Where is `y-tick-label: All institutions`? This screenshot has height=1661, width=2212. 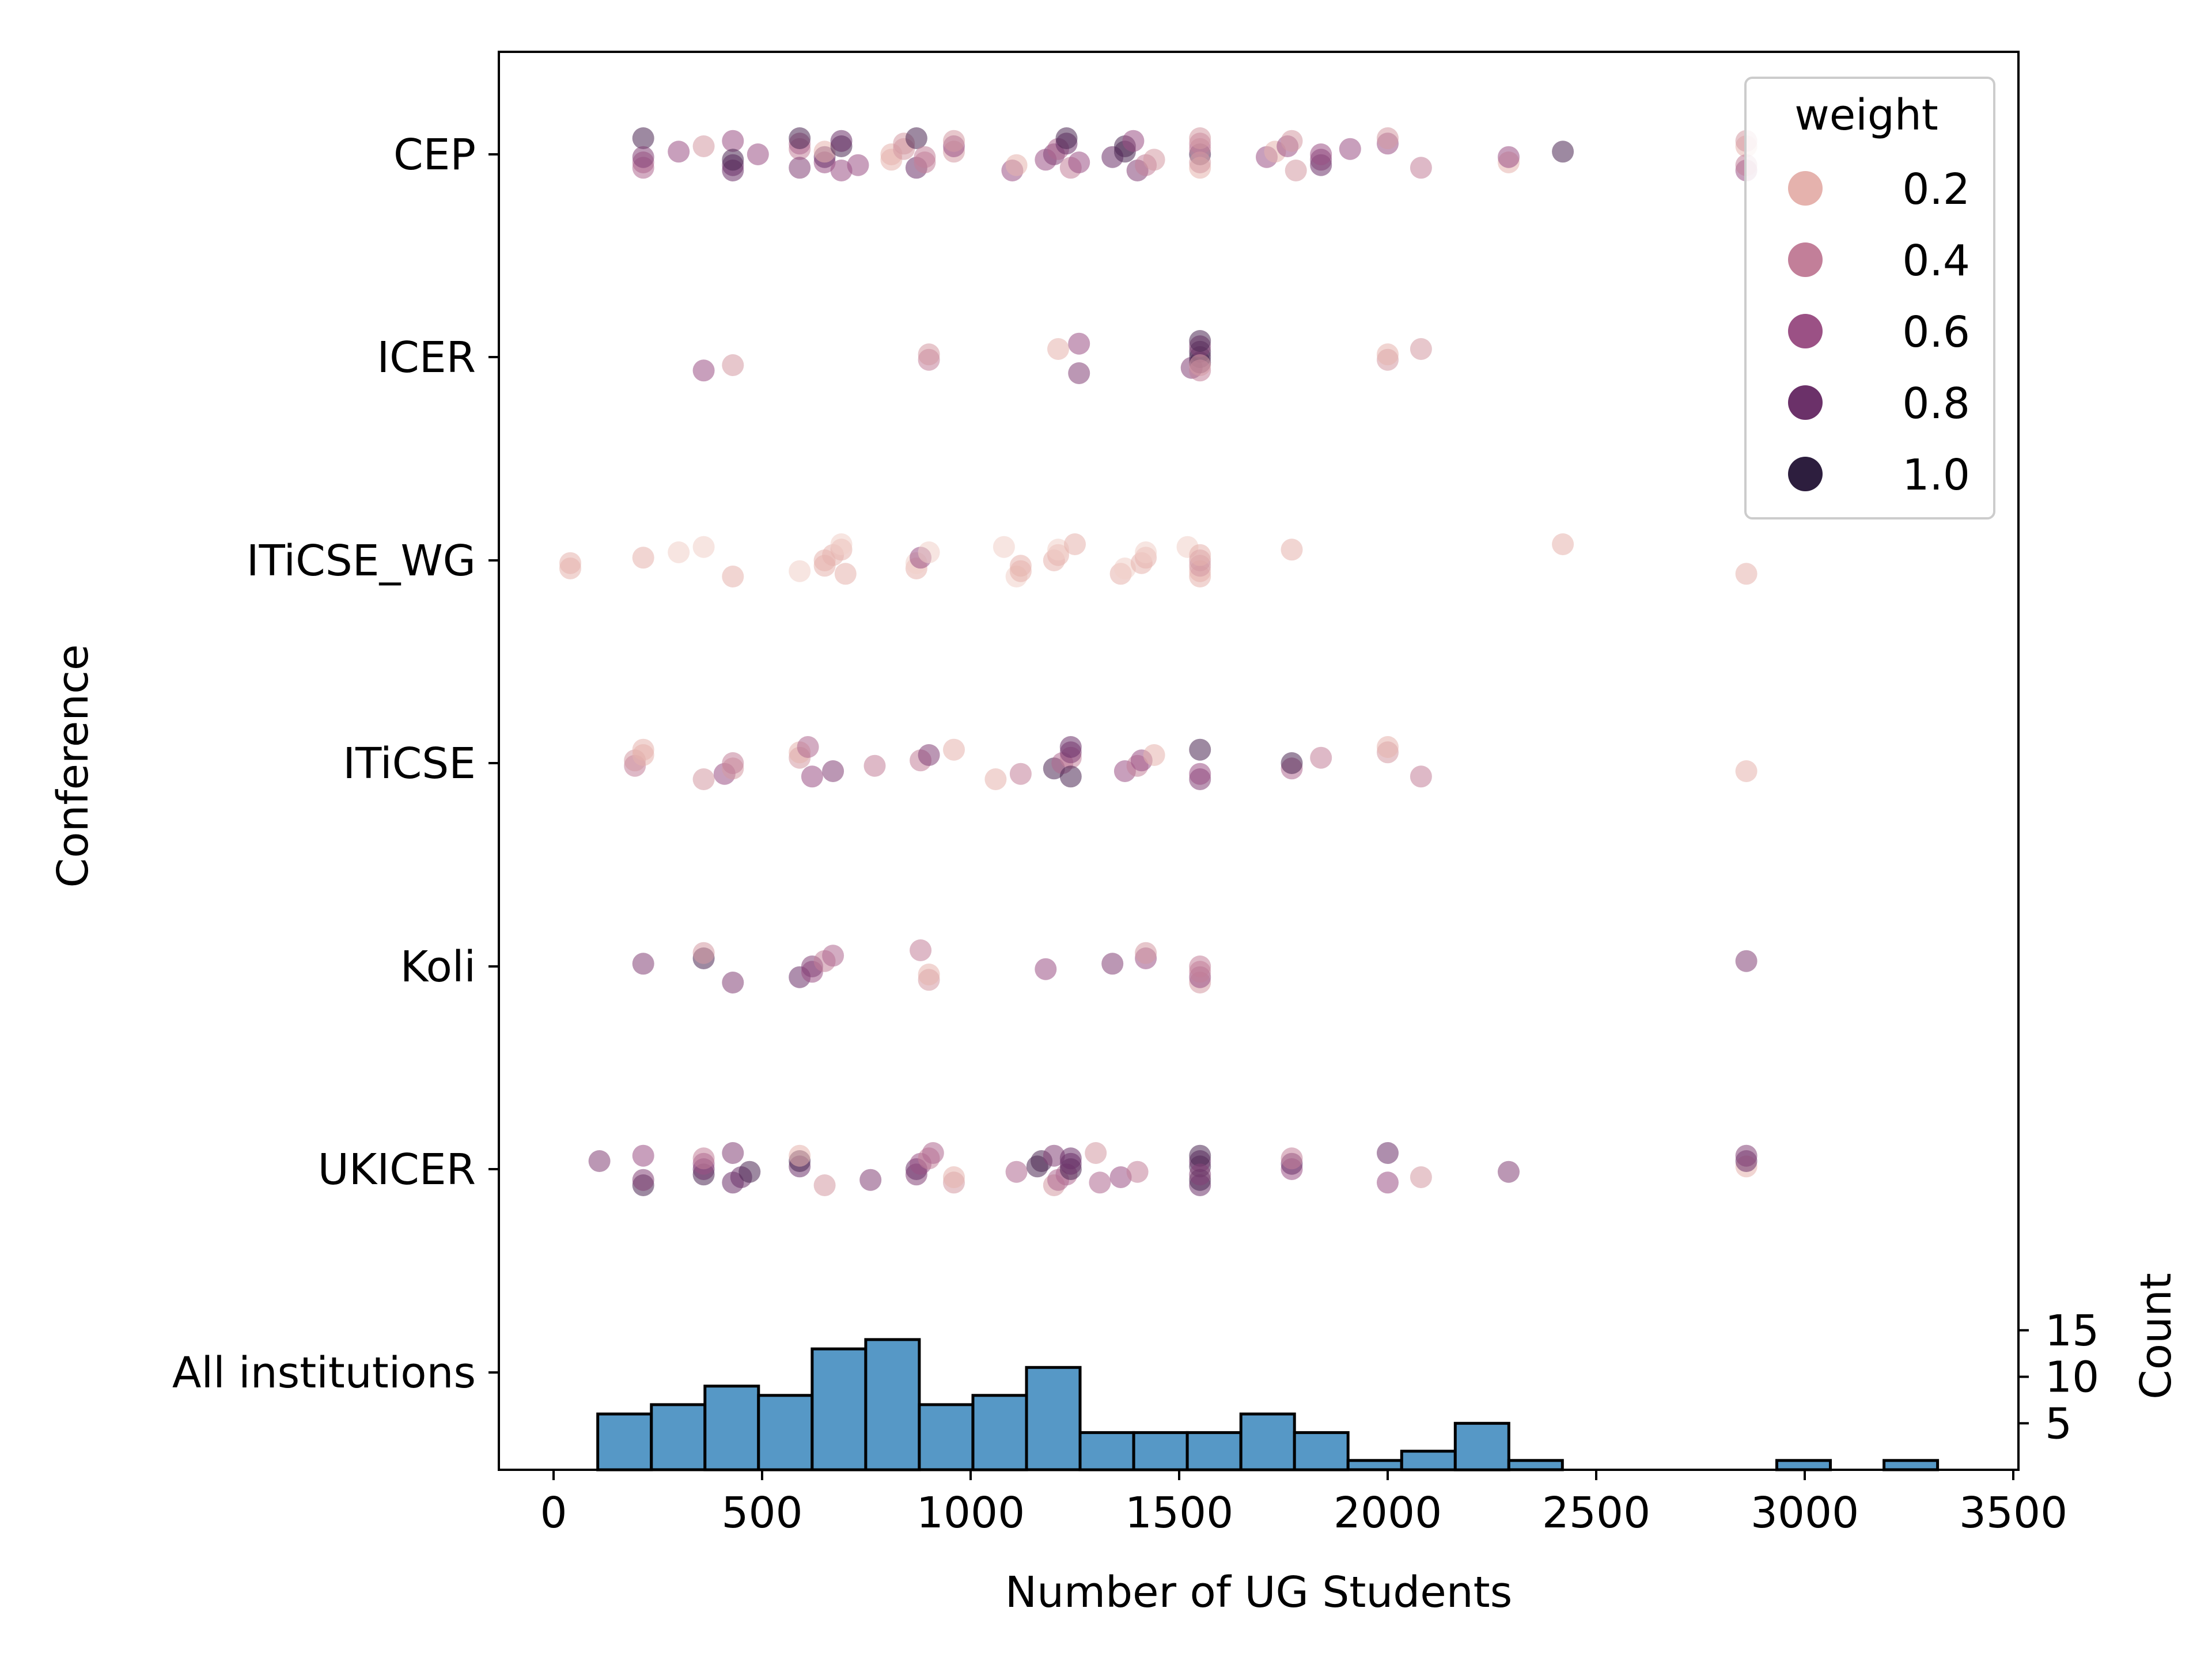 y-tick-label: All institutions is located at coordinates (324, 1373).